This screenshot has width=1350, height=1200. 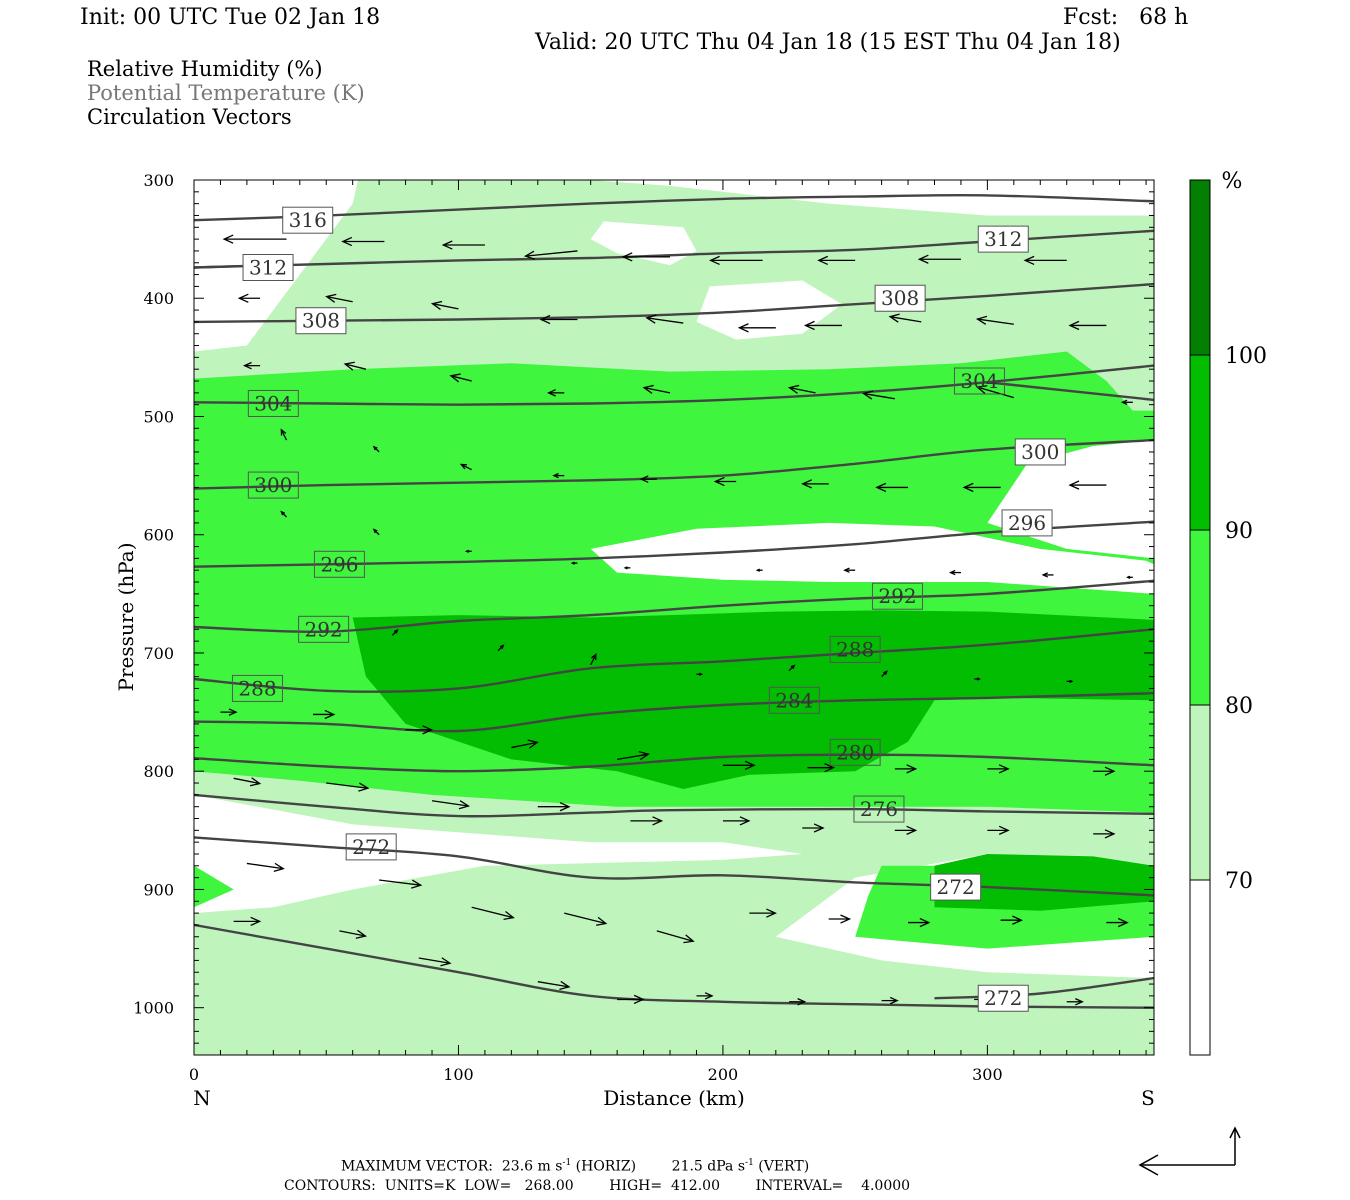 What do you see at coordinates (308, 220) in the screenshot?
I see `contour-label: 316` at bounding box center [308, 220].